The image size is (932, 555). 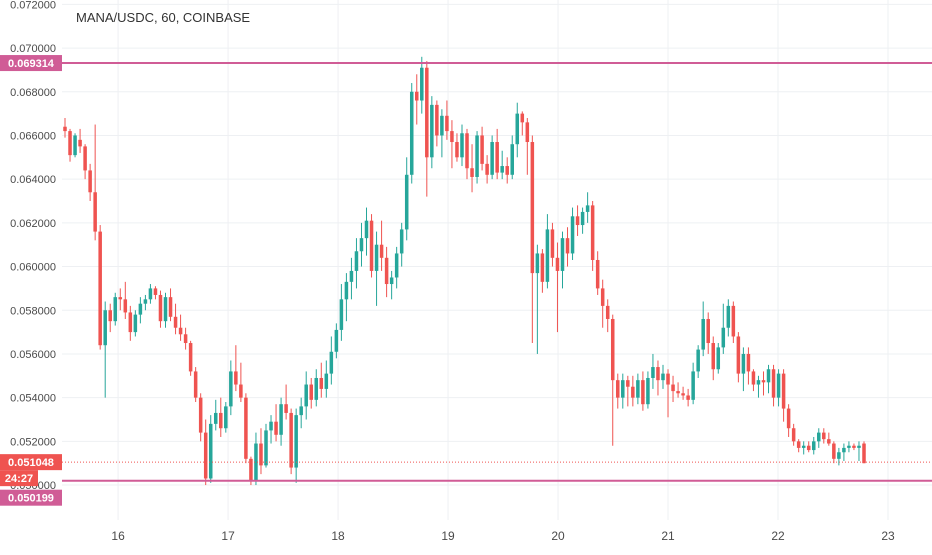 What do you see at coordinates (118, 536) in the screenshot?
I see `time-tick-label: 16` at bounding box center [118, 536].